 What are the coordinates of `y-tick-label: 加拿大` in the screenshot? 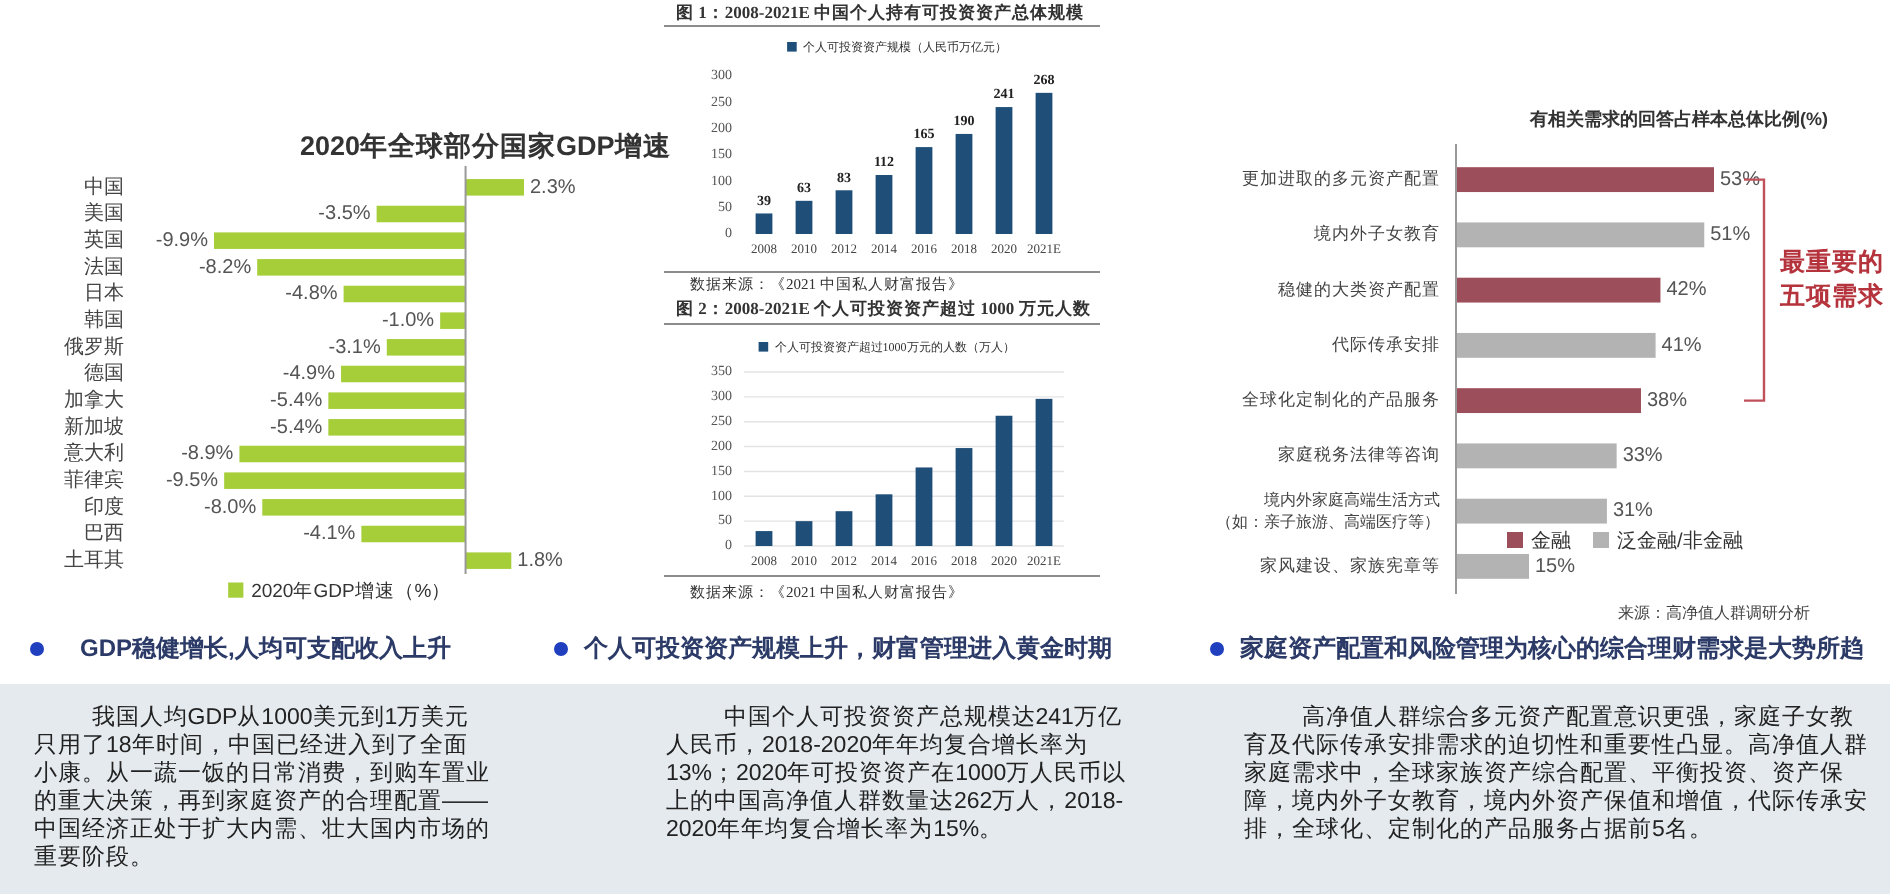 It's located at (94, 399).